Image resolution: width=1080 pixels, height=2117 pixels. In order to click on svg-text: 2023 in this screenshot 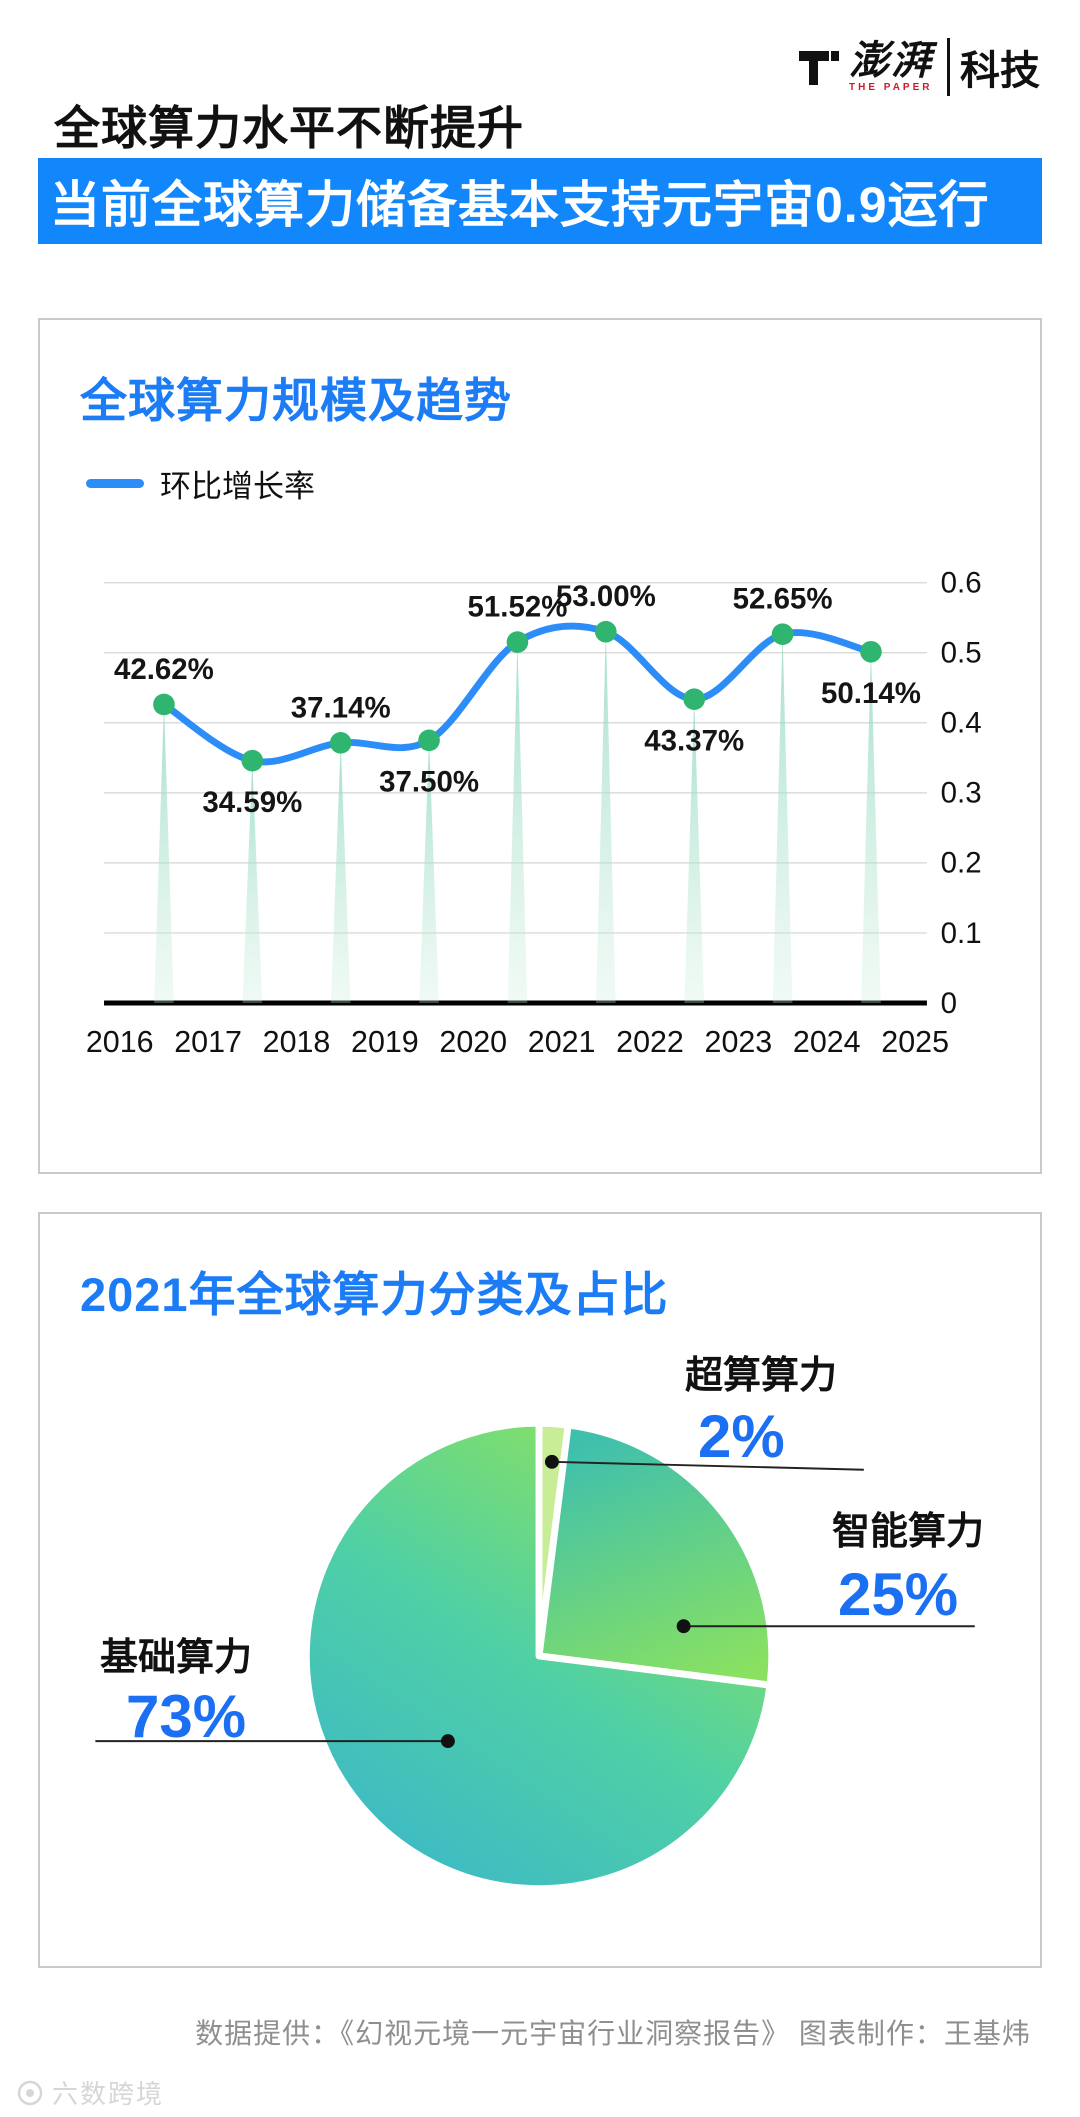, I will do `click(739, 1042)`.